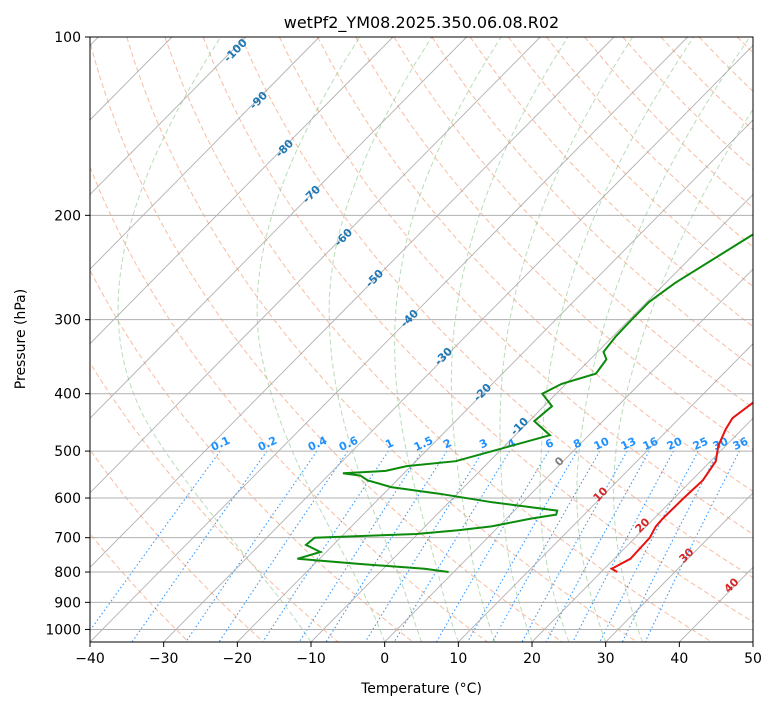 The height and width of the screenshot is (708, 775). Describe the element at coordinates (549, 443) in the screenshot. I see `mixing-ratio-label: 6` at that location.